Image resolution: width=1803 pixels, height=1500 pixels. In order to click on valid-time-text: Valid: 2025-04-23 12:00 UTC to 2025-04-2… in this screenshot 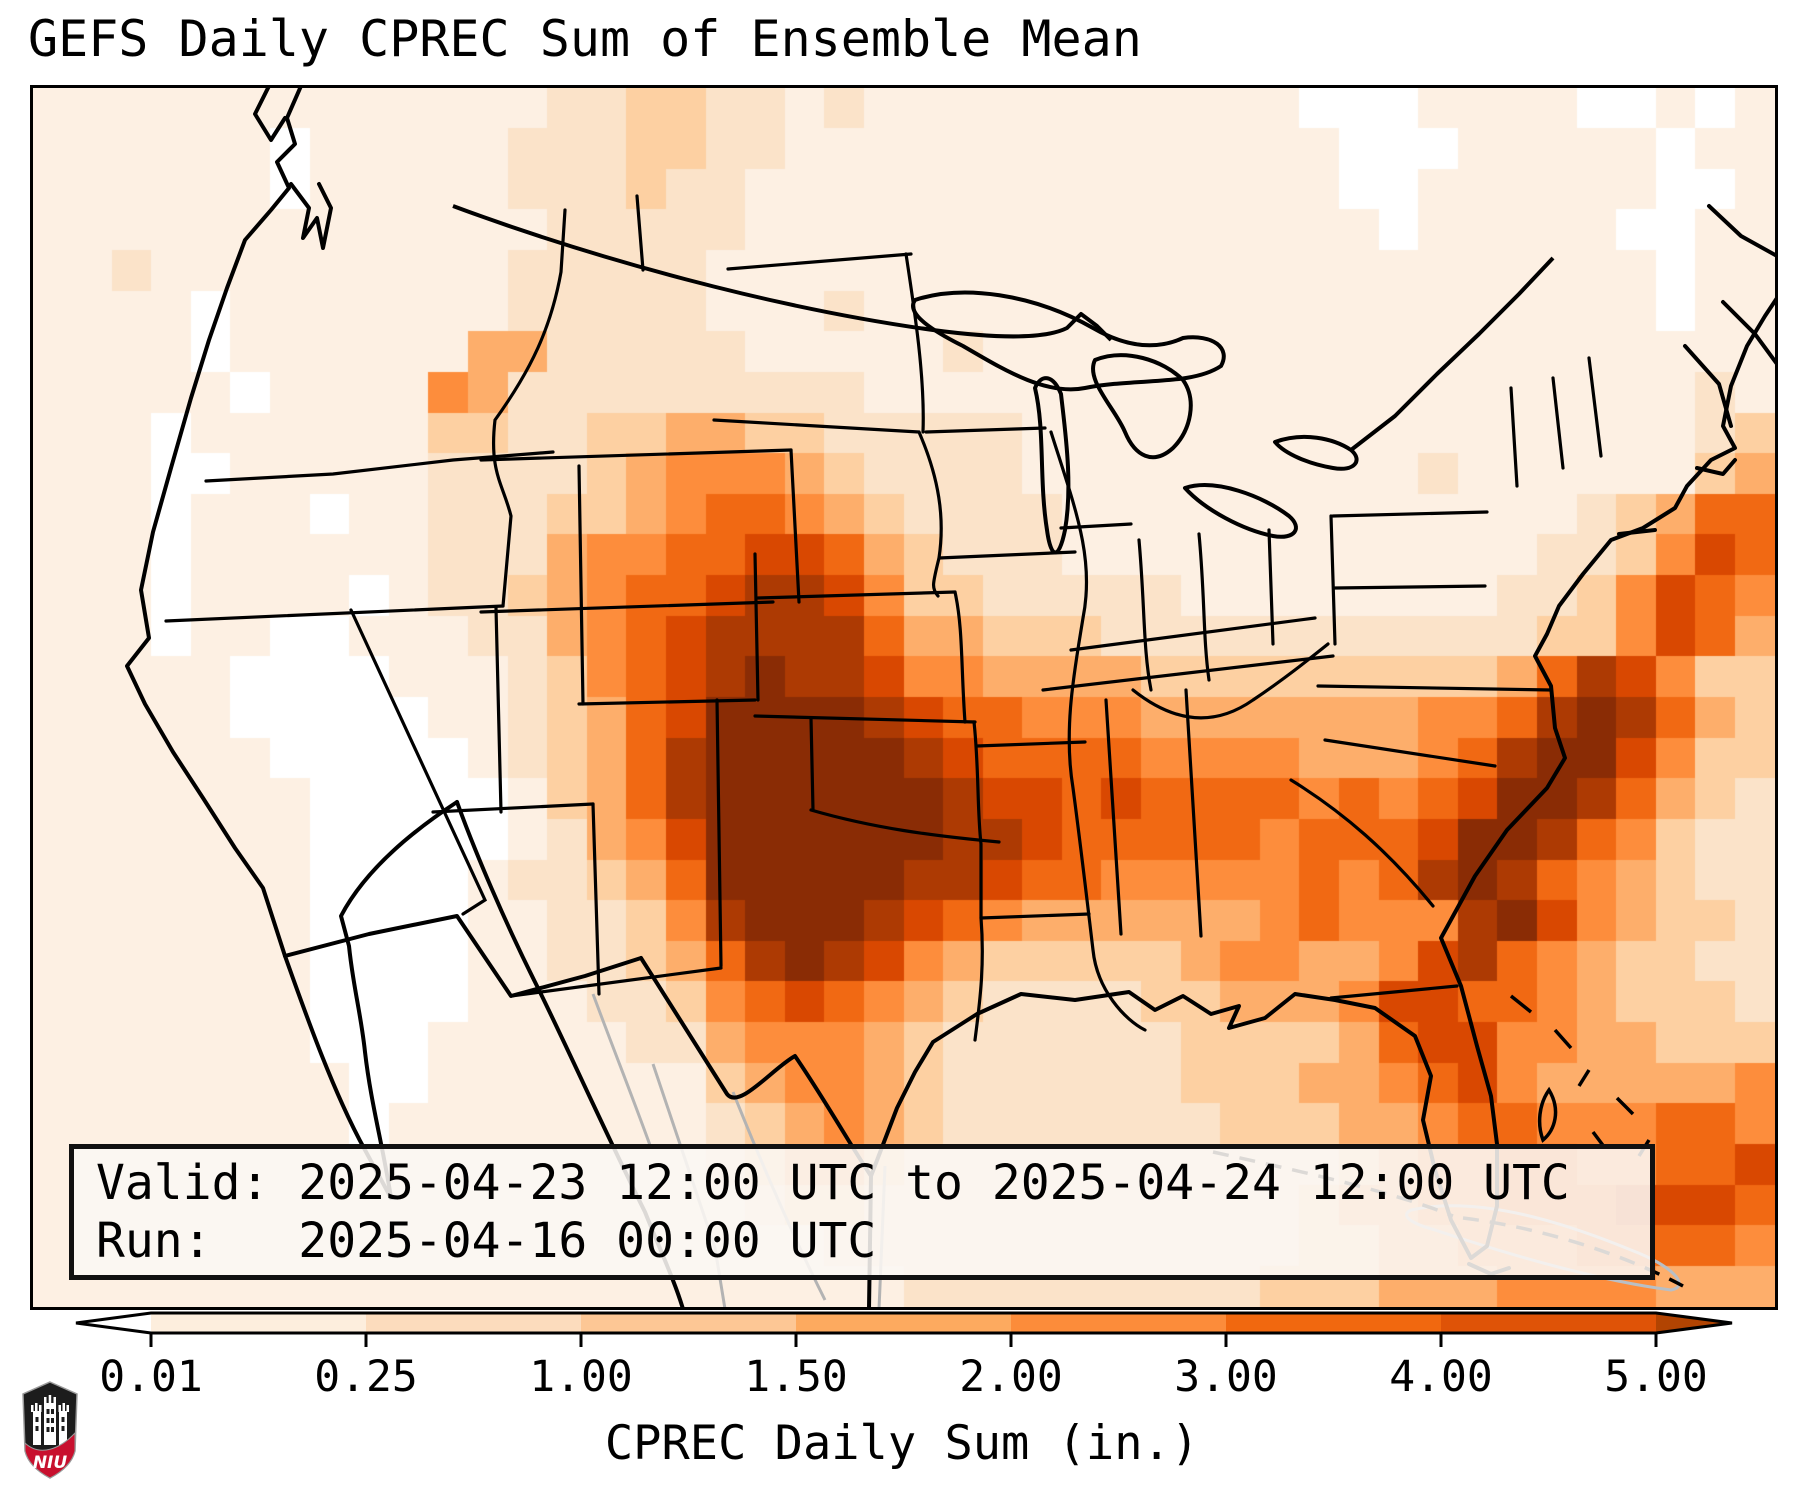, I will do `click(833, 1183)`.